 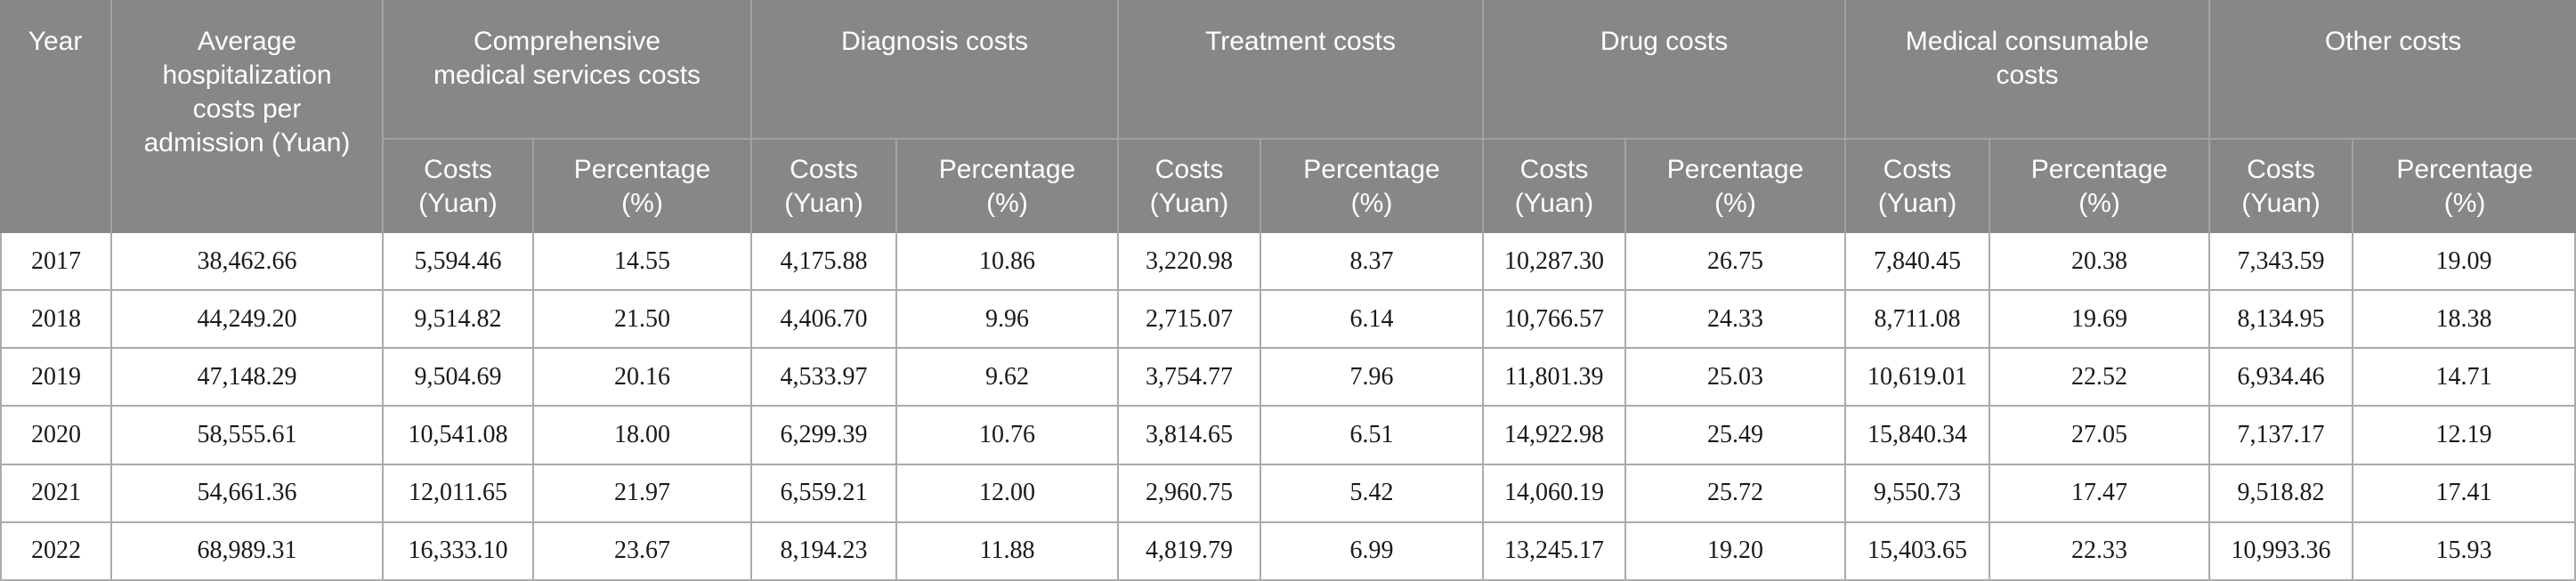 What do you see at coordinates (2100, 320) in the screenshot?
I see `cell: 19.69` at bounding box center [2100, 320].